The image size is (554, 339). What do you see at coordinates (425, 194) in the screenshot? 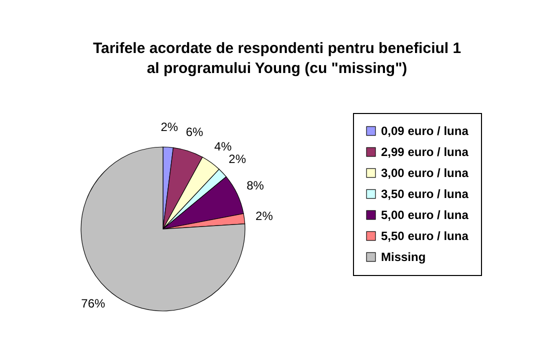
I see `legend-label: 3,50 euro / luna` at bounding box center [425, 194].